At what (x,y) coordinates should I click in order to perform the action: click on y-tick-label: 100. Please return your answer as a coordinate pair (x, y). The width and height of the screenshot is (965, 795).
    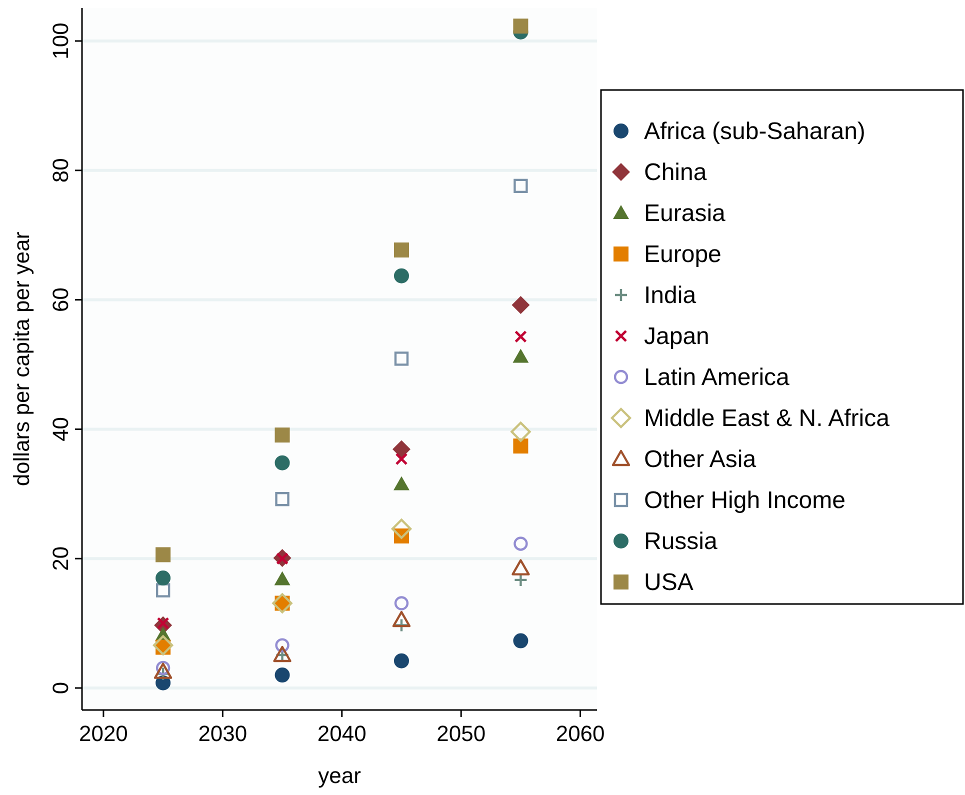
    Looking at the image, I should click on (60, 41).